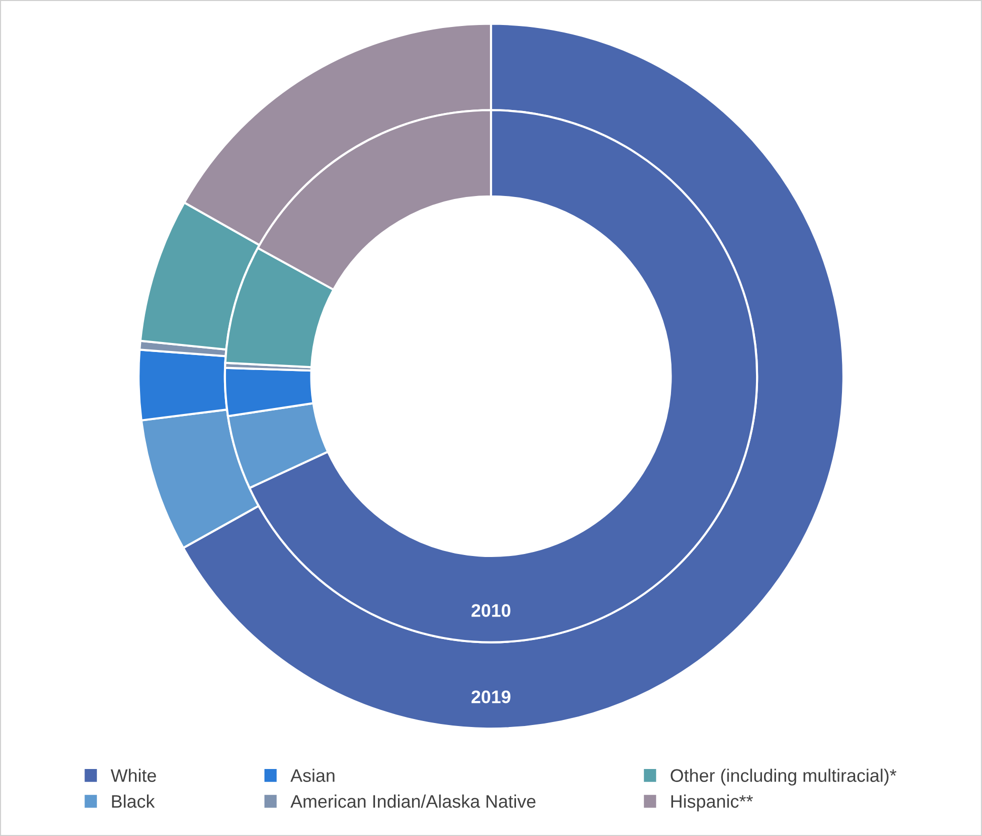 This screenshot has height=836, width=982. I want to click on legend-label: Other (including multiracial)*, so click(783, 777).